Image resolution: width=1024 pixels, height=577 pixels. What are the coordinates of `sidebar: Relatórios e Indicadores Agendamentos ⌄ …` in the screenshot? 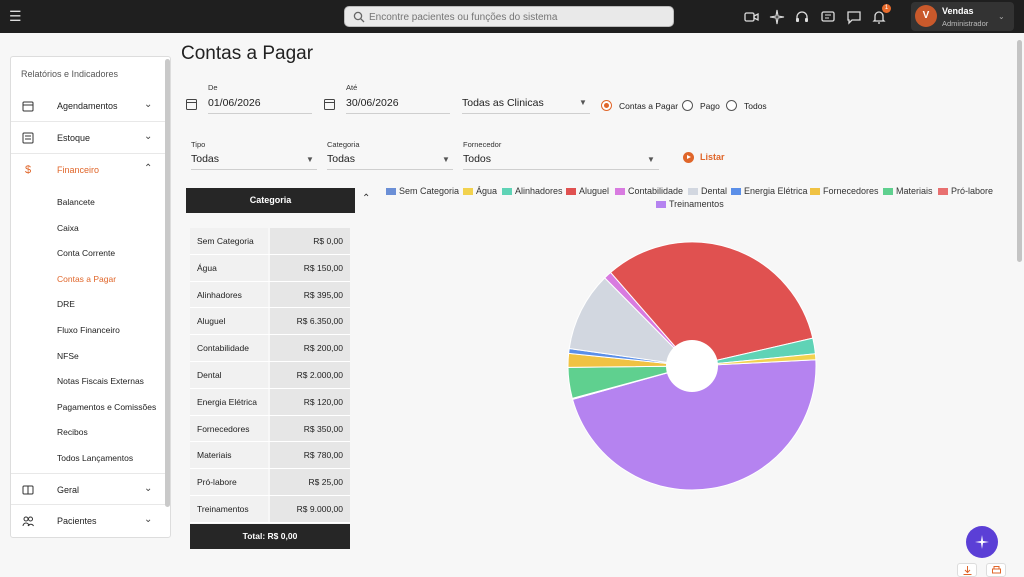 It's located at (90, 297).